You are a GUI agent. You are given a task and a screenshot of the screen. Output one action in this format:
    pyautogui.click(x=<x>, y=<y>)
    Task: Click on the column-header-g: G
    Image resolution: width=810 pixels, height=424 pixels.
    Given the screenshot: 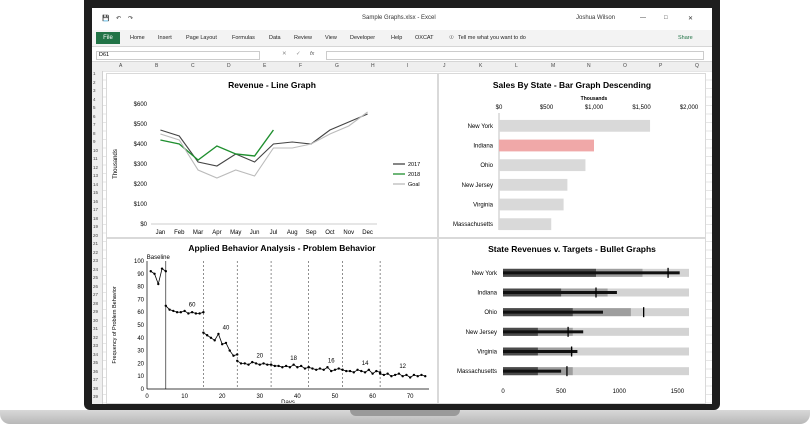 What is the action you would take?
    pyautogui.click(x=337, y=66)
    